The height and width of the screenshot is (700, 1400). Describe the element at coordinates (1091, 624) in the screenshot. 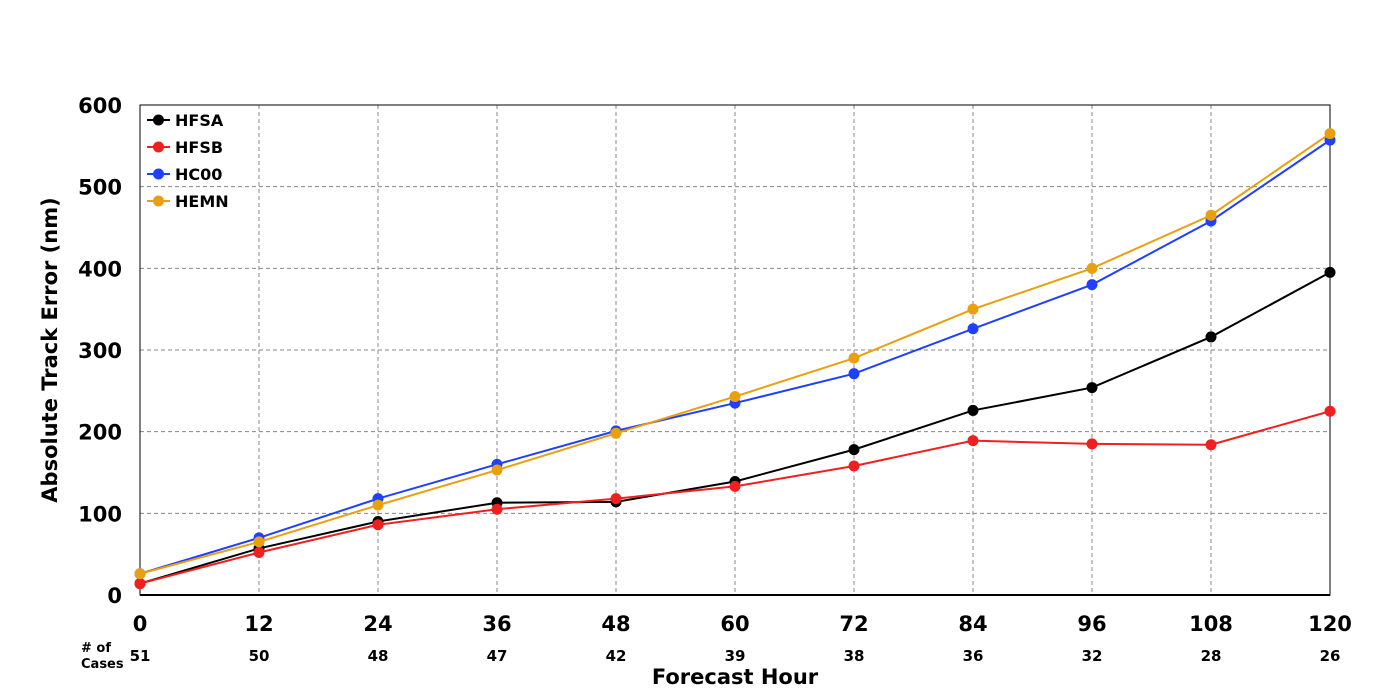

I see `x-tick-label: 96` at that location.